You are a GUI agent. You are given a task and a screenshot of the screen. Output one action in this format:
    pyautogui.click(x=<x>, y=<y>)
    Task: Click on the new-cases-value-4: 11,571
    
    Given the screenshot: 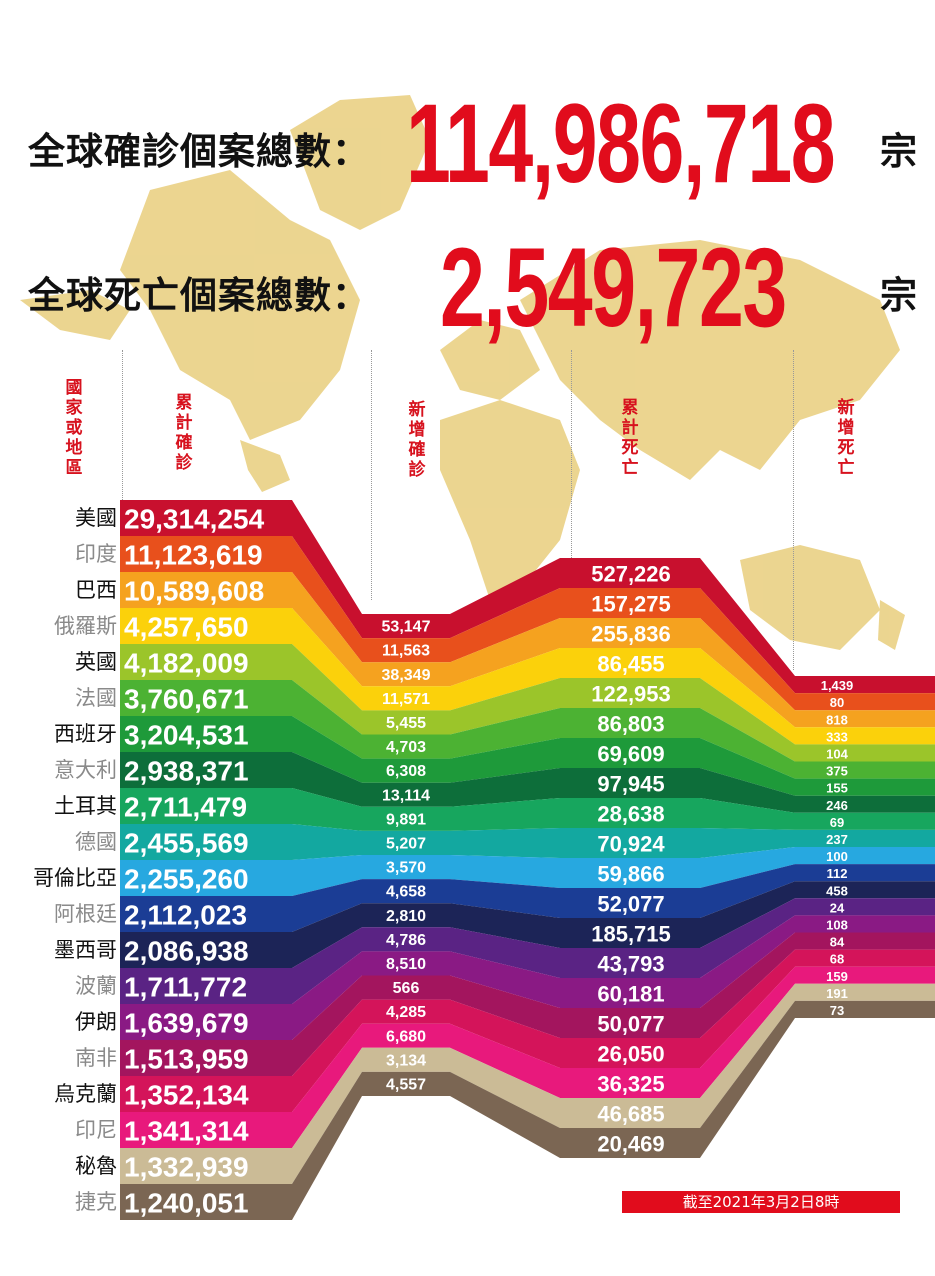 What is the action you would take?
    pyautogui.click(x=406, y=699)
    